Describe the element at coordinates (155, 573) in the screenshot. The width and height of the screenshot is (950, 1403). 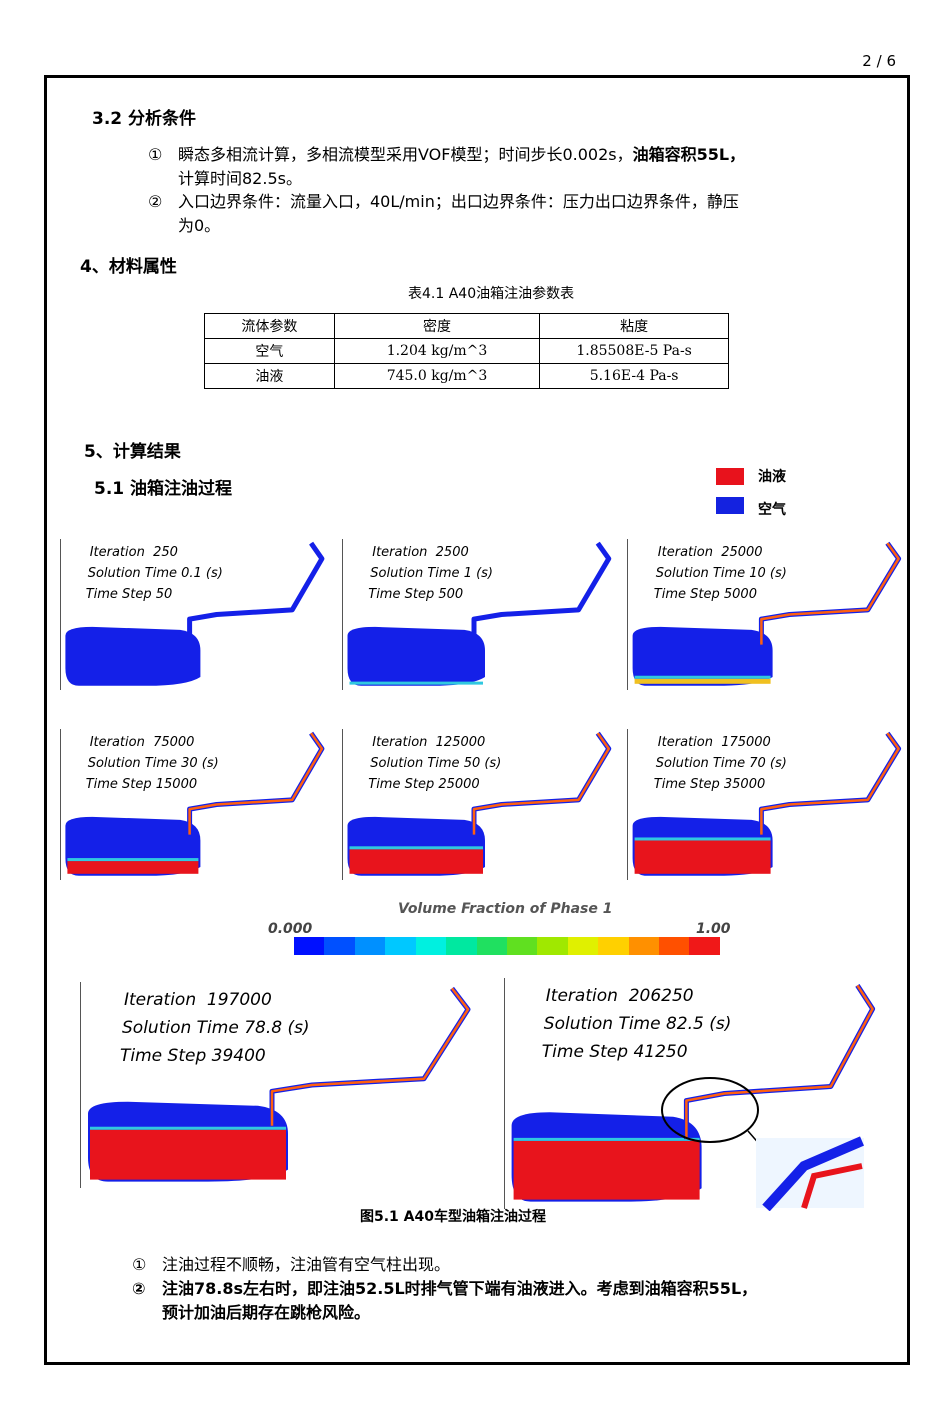
I see `solution-time-label: Solution Time 0.1 (s)` at that location.